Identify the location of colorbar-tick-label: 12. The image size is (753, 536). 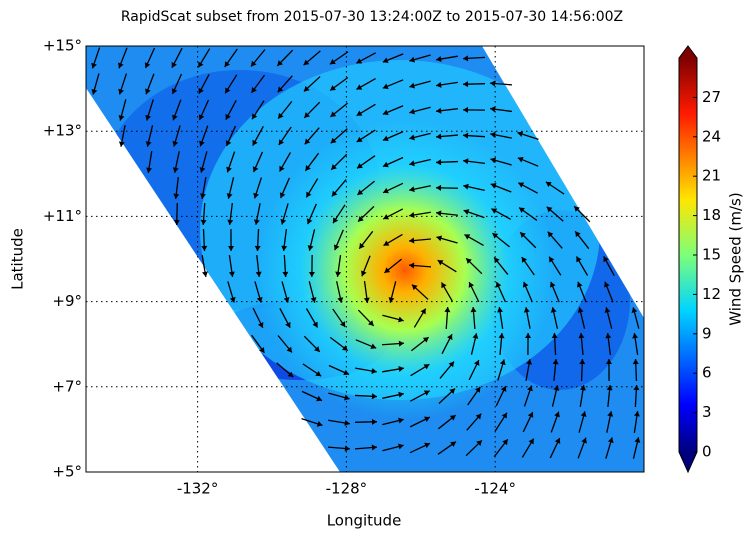
(711, 294).